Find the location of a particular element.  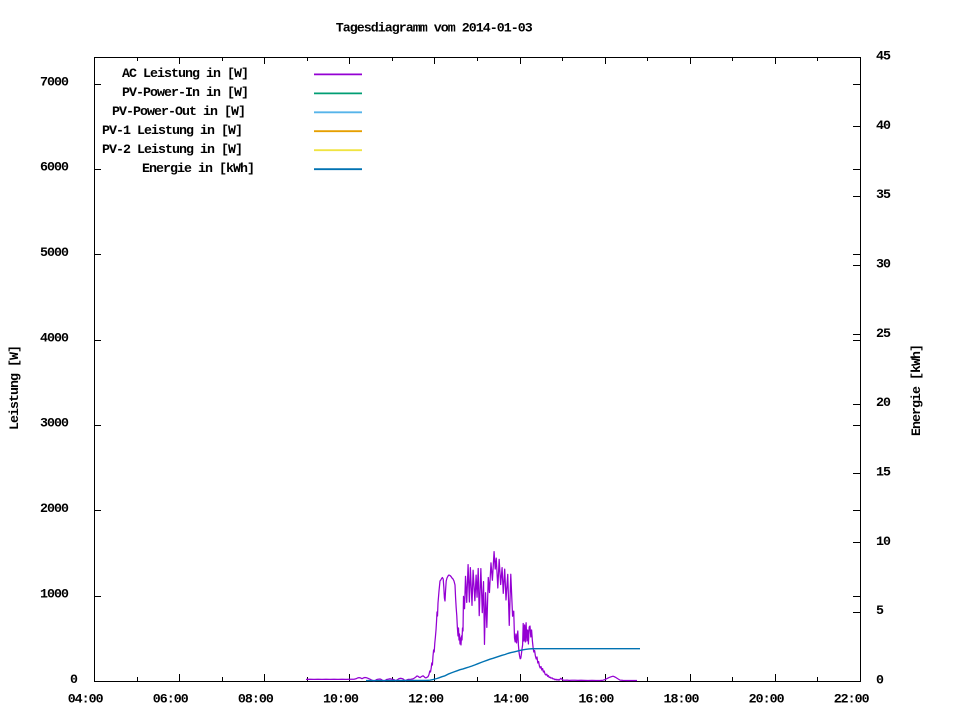

svg-text: Leistung [W] is located at coordinates (14, 388).